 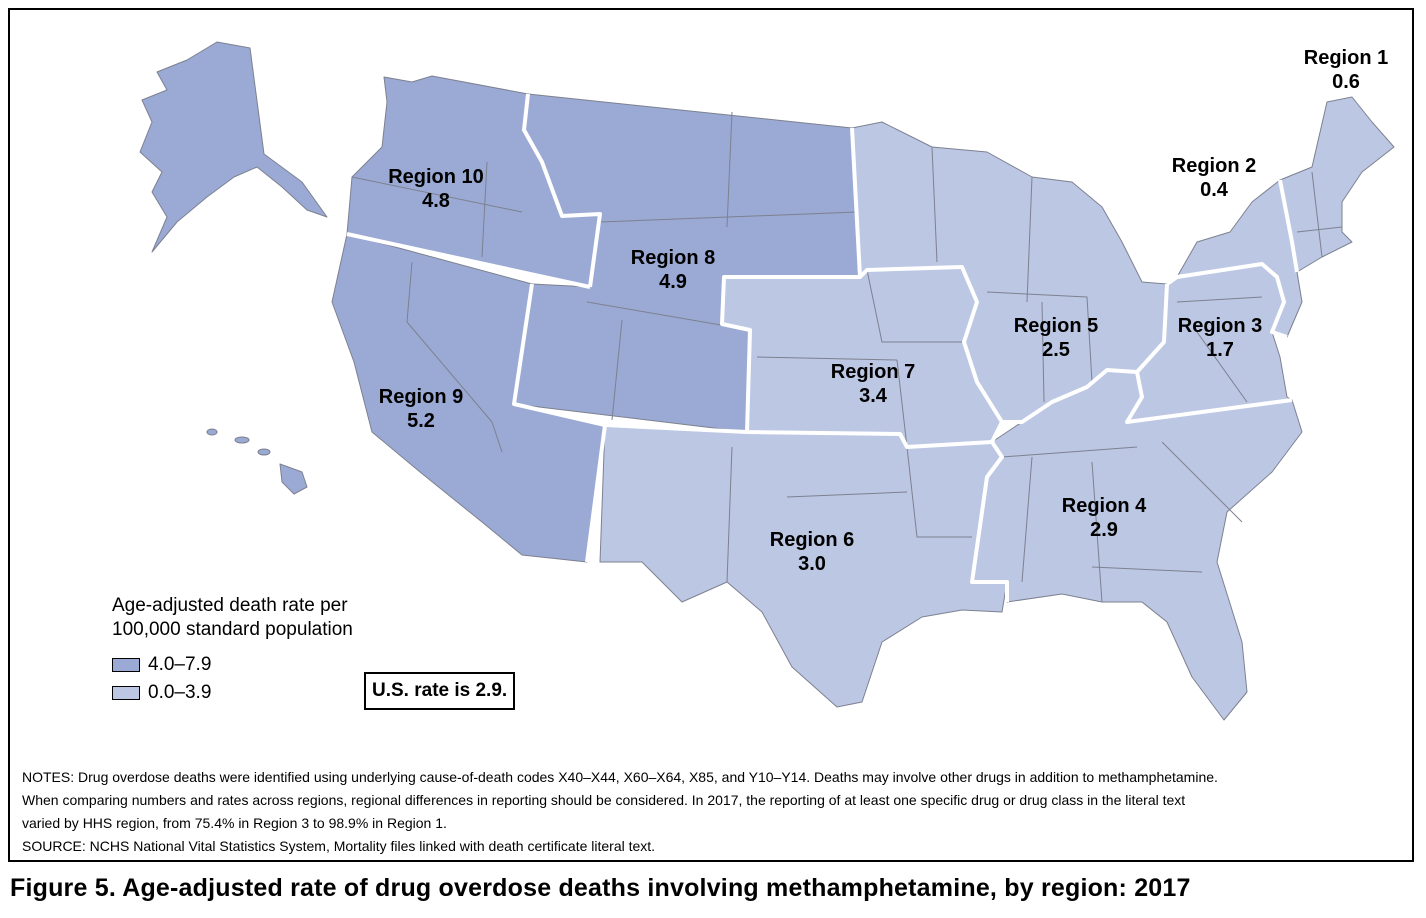 What do you see at coordinates (812, 552) in the screenshot?
I see `region-6-label: Region 6 3.0` at bounding box center [812, 552].